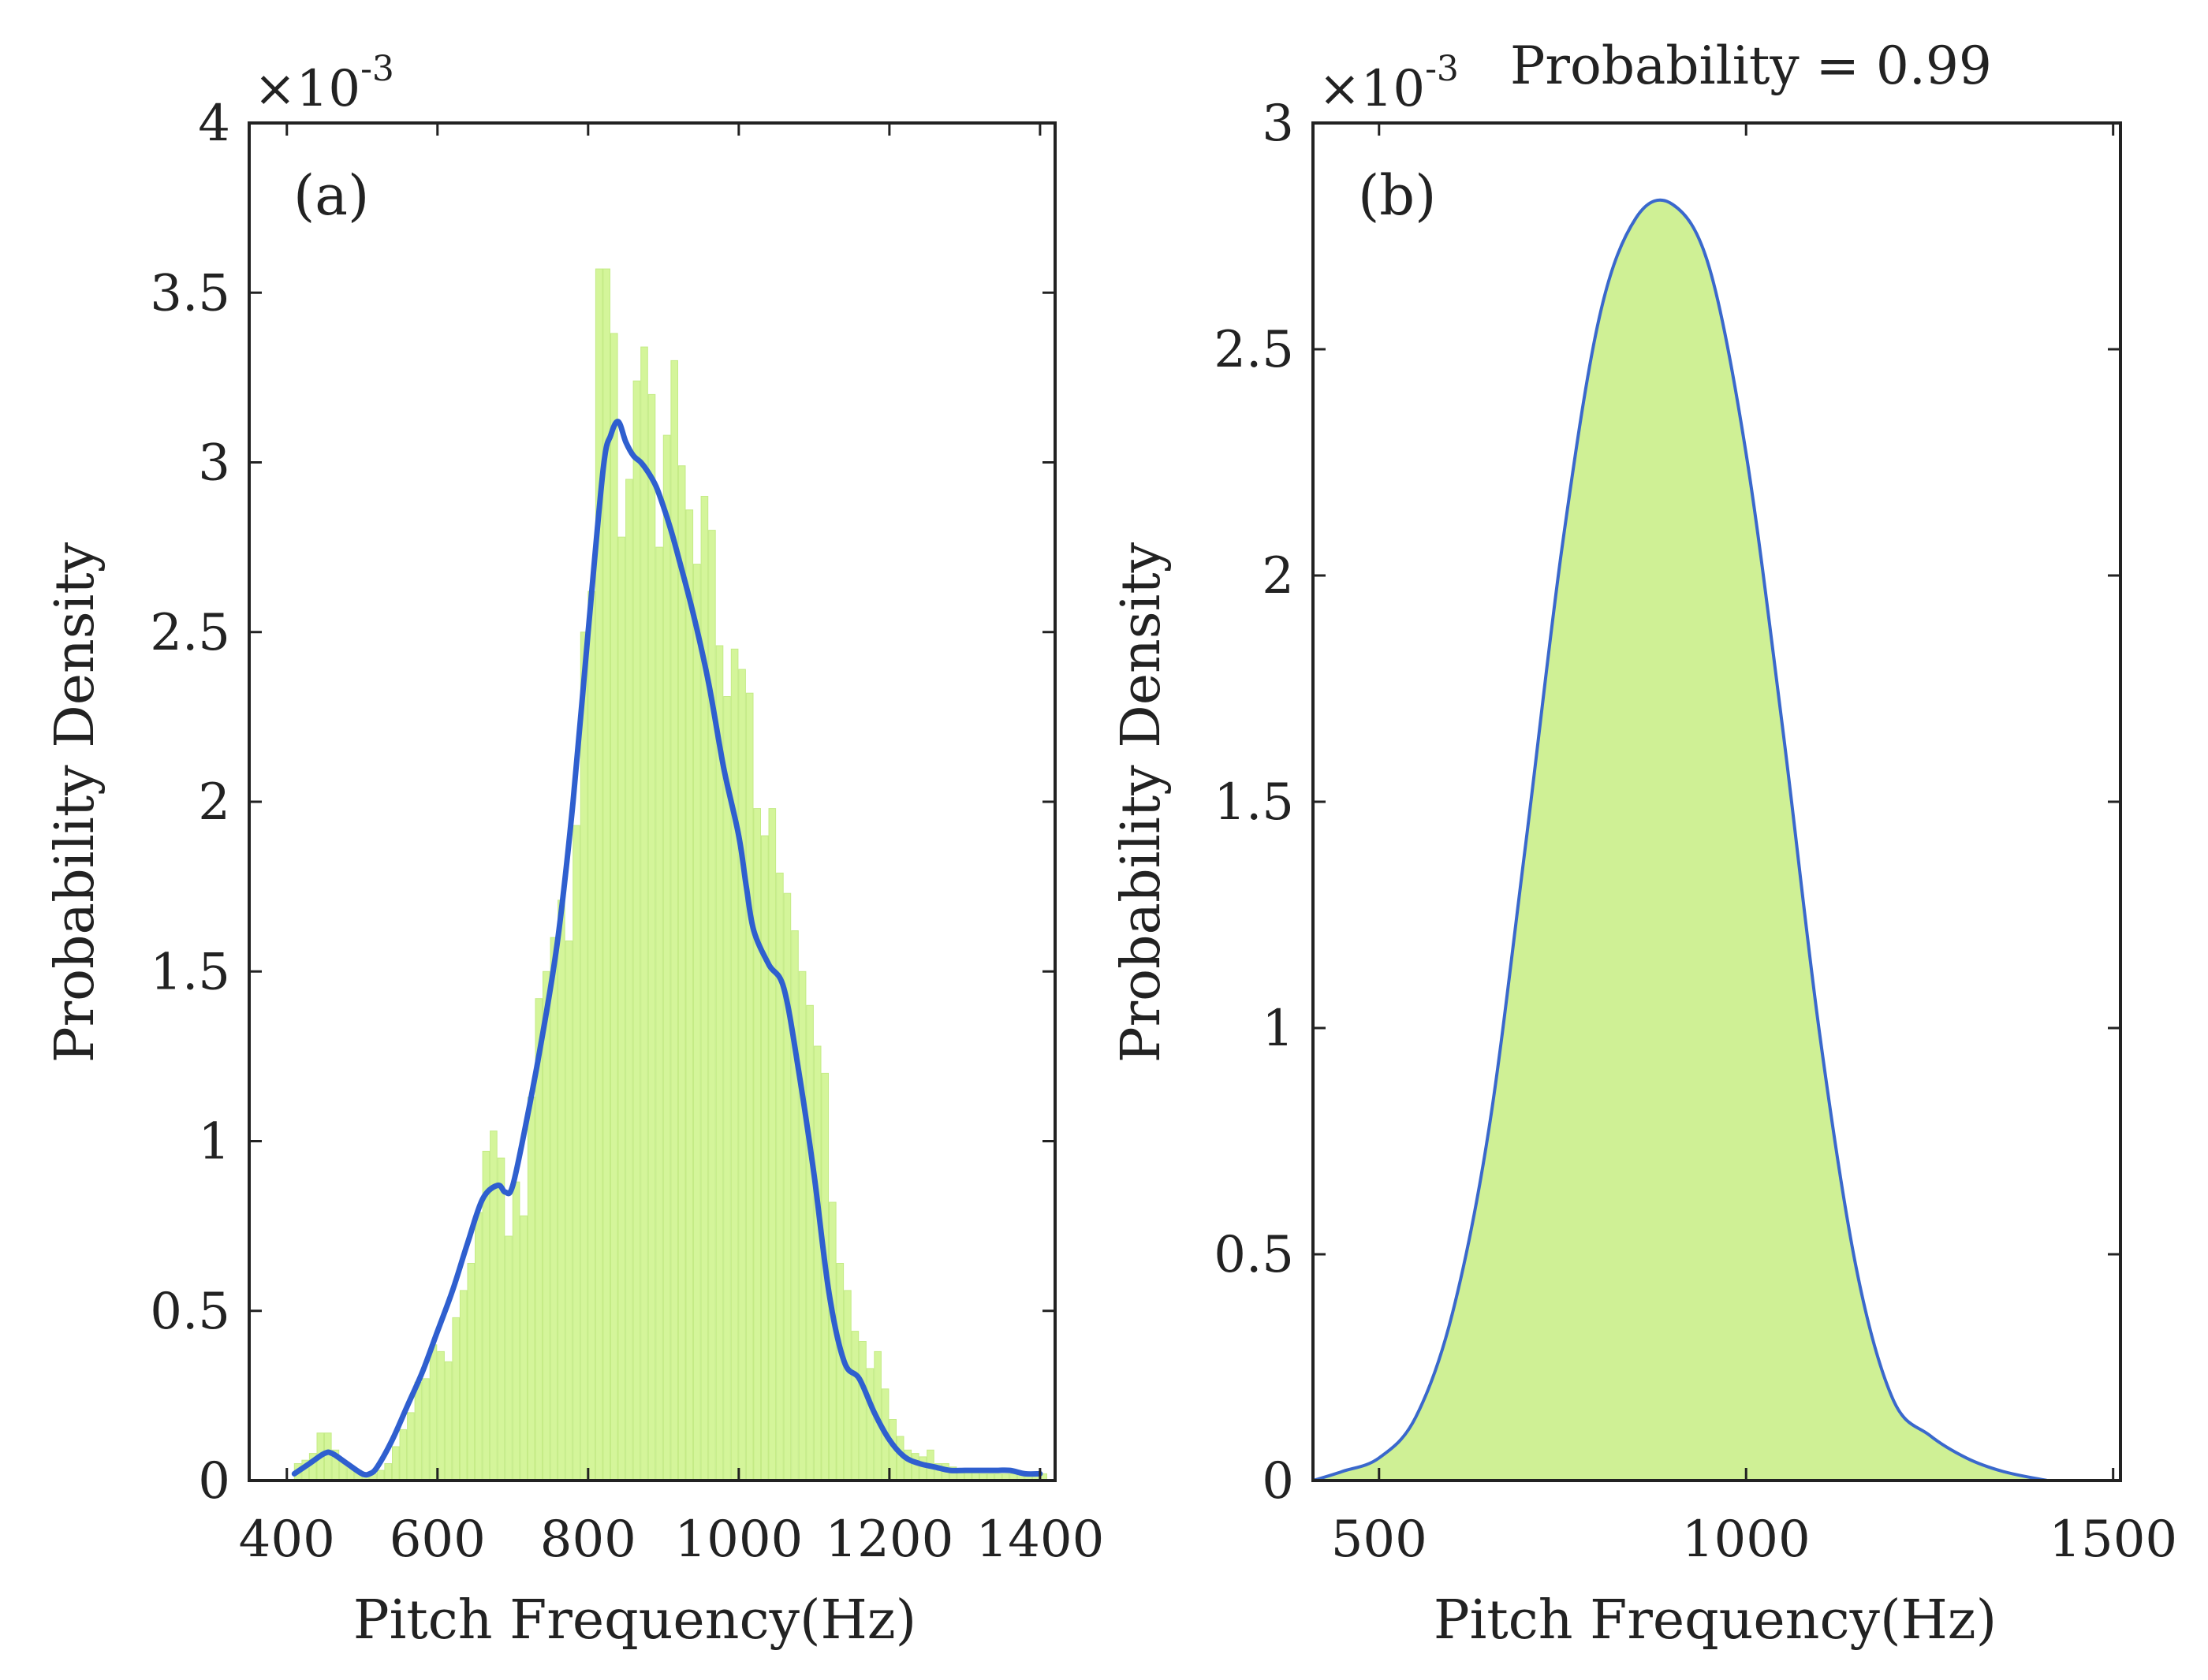 The image size is (2208, 1680). What do you see at coordinates (1039, 1540) in the screenshot?
I see `a-x-tick-label: 1400` at bounding box center [1039, 1540].